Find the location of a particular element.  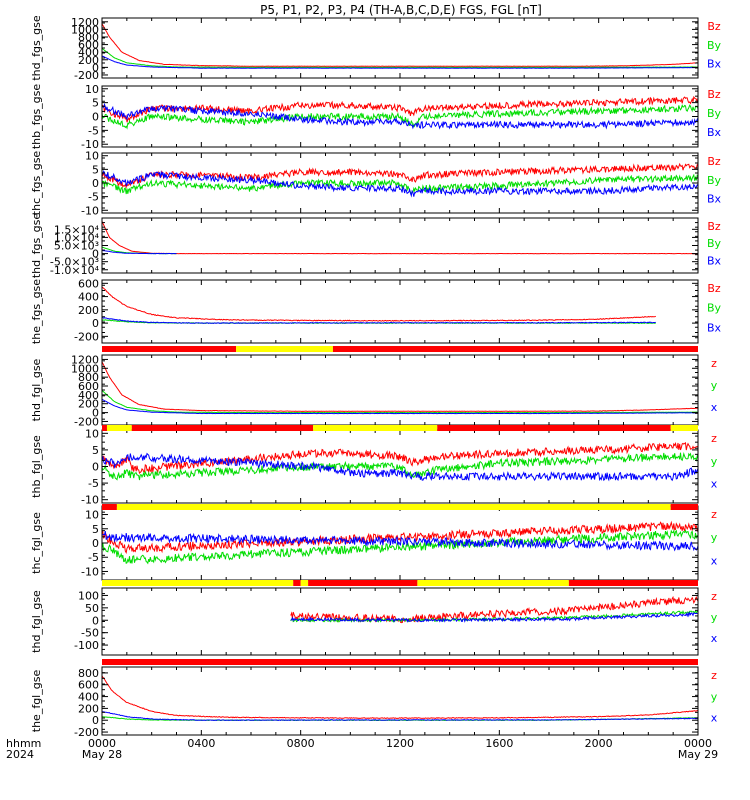

time-tick-label: 2000 is located at coordinates (599, 743).